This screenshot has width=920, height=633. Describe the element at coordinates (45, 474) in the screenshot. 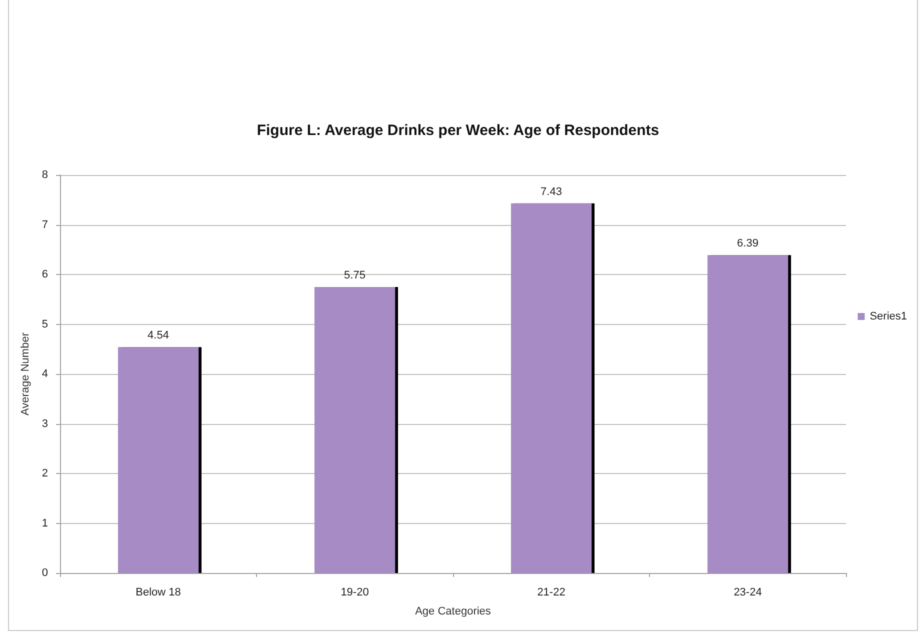

I see `y-tick-label: 2` at that location.